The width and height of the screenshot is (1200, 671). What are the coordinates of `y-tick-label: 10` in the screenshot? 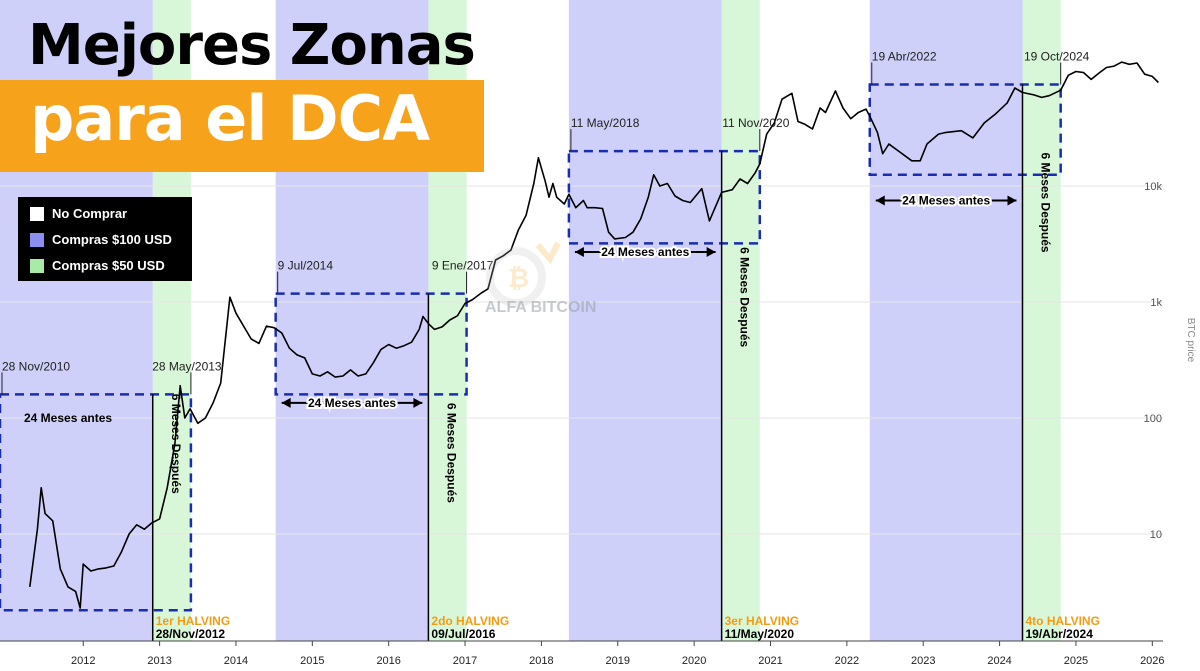 It's located at (1156, 535).